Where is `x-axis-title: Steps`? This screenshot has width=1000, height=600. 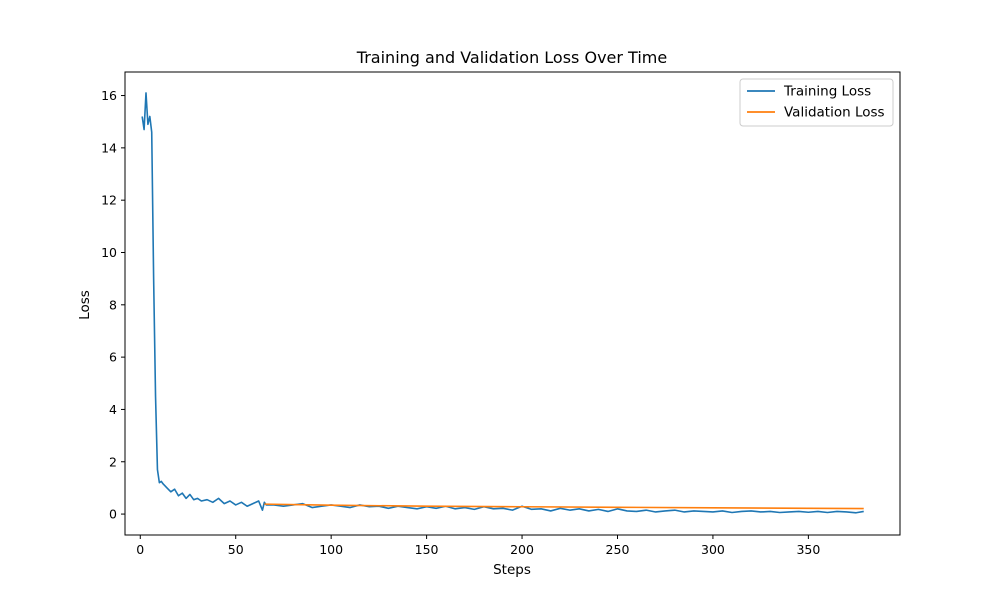
x-axis-title: Steps is located at coordinates (512, 570).